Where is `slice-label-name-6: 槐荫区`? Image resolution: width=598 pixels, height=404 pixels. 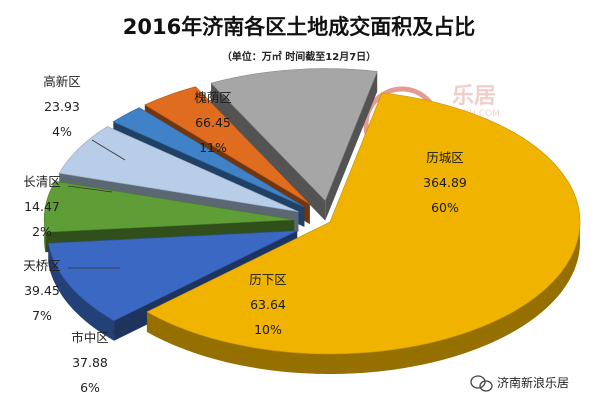 slice-label-name-6: 槐荫区 is located at coordinates (213, 97).